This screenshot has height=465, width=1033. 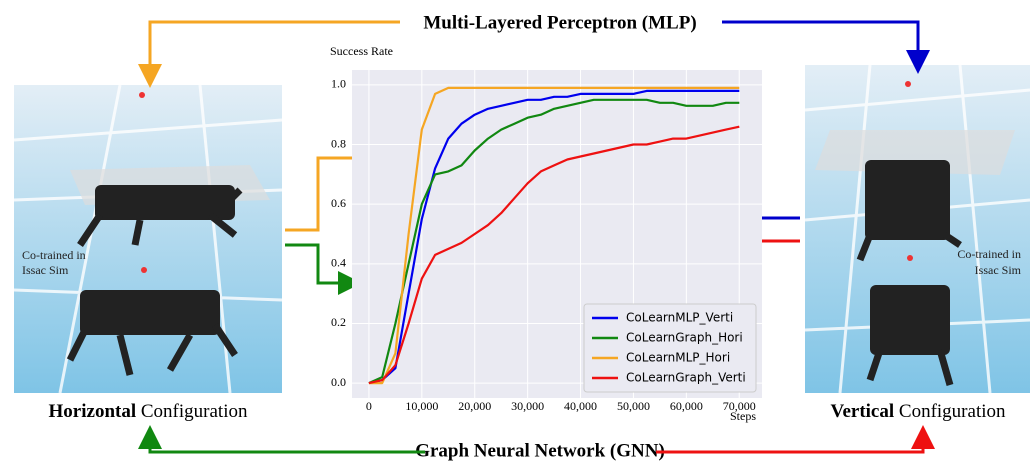 What do you see at coordinates (338, 322) in the screenshot?
I see `y-tick-label: 0.2` at bounding box center [338, 322].